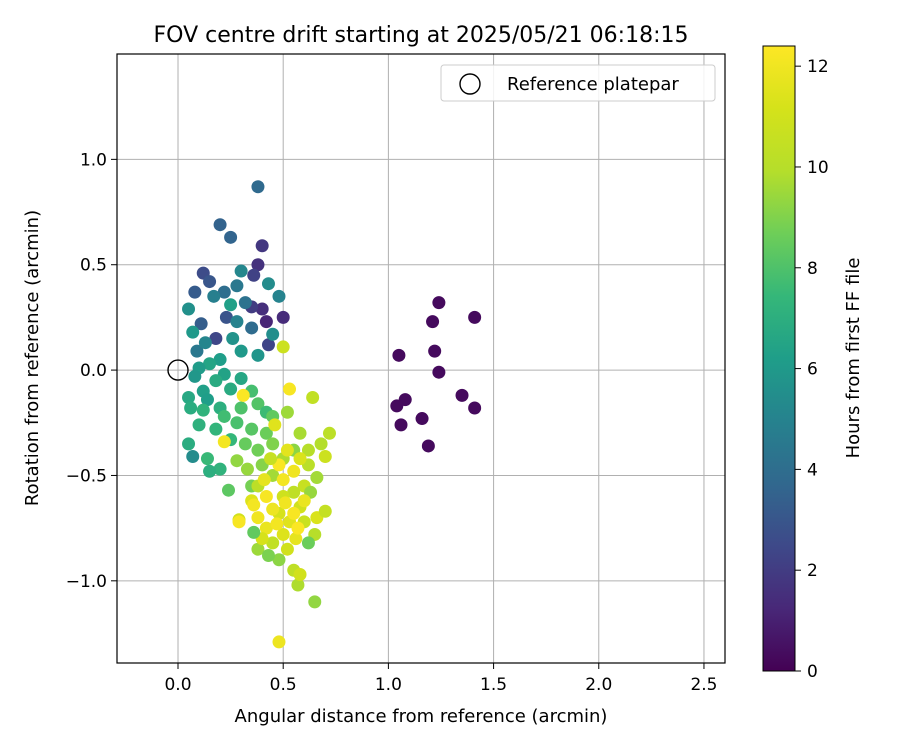  I want to click on x-tick-label: 1.5, so click(493, 685).